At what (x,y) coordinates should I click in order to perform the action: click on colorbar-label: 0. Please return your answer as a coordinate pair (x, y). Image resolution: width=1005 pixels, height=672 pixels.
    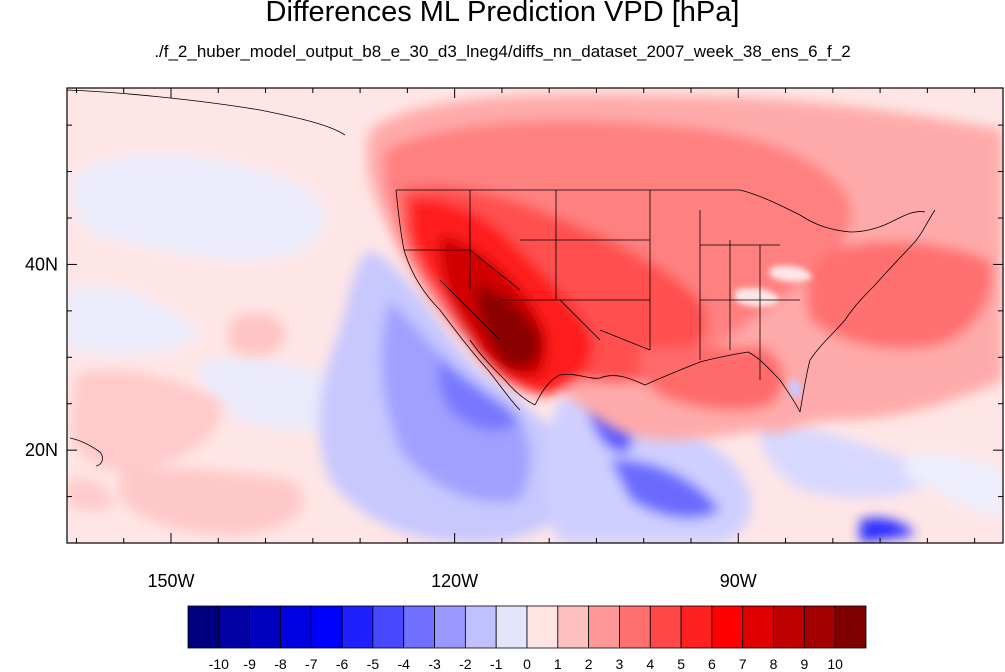
    Looking at the image, I should click on (527, 664).